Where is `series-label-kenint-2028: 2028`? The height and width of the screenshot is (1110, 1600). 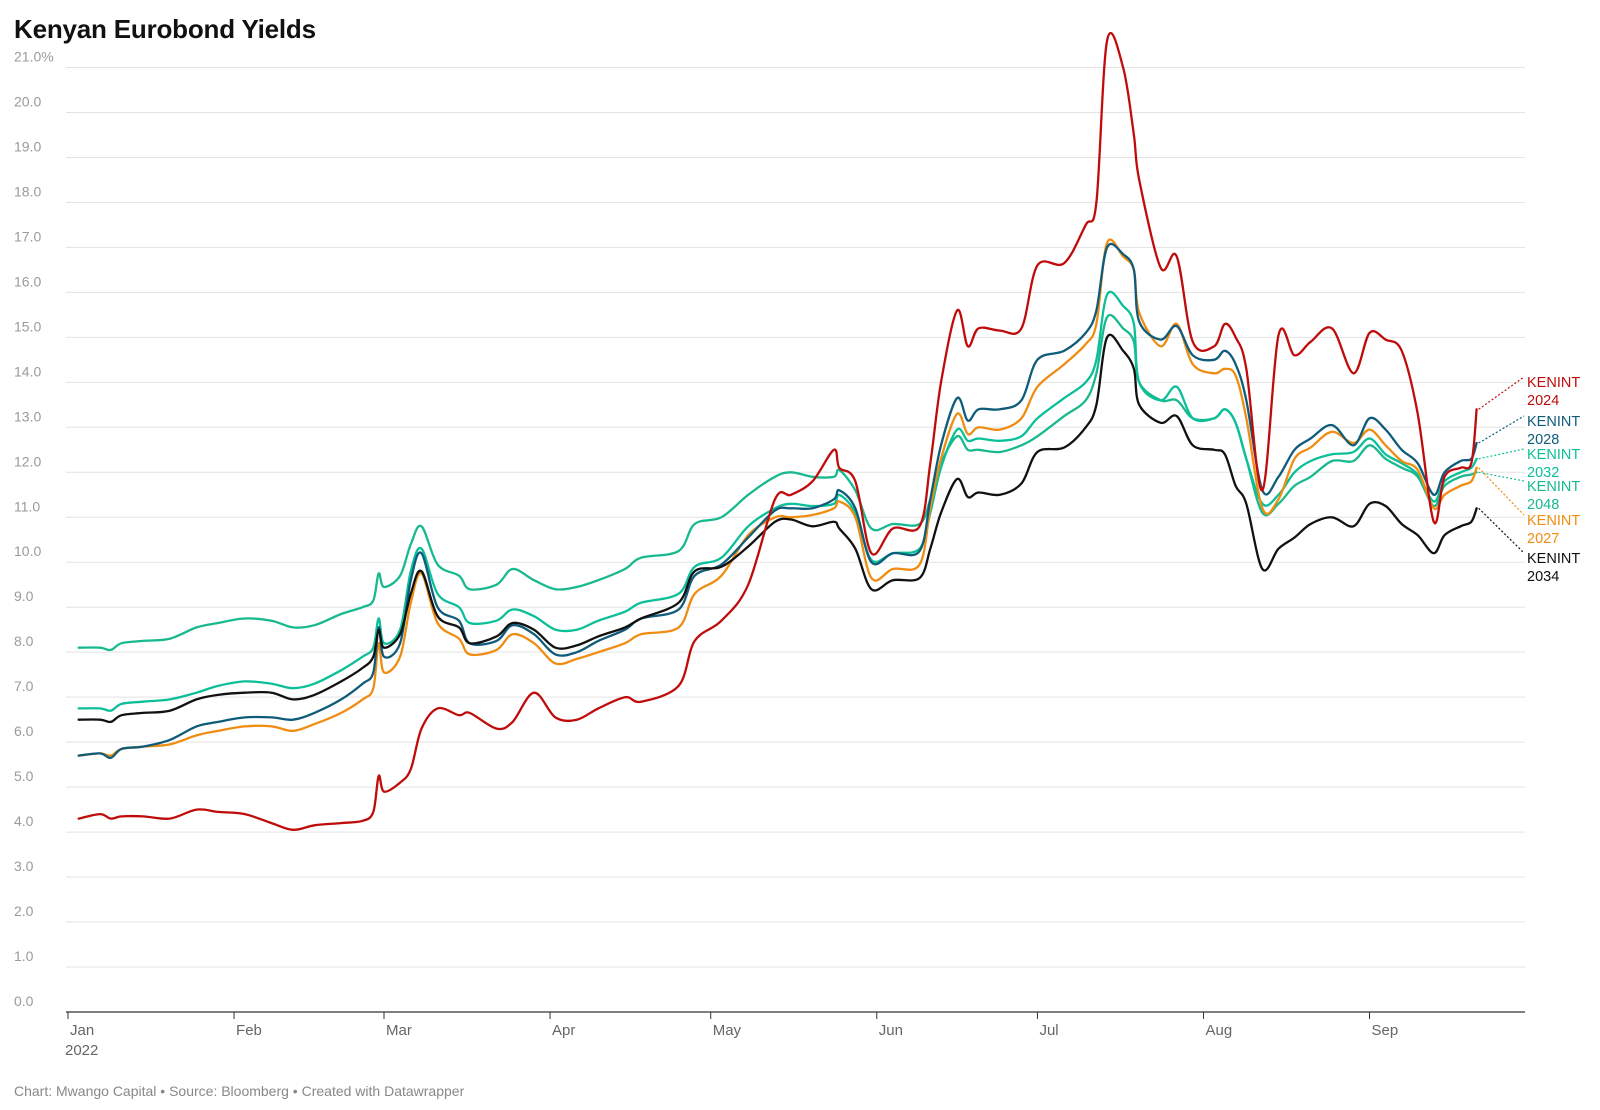 series-label-kenint-2028: 2028 is located at coordinates (1543, 440).